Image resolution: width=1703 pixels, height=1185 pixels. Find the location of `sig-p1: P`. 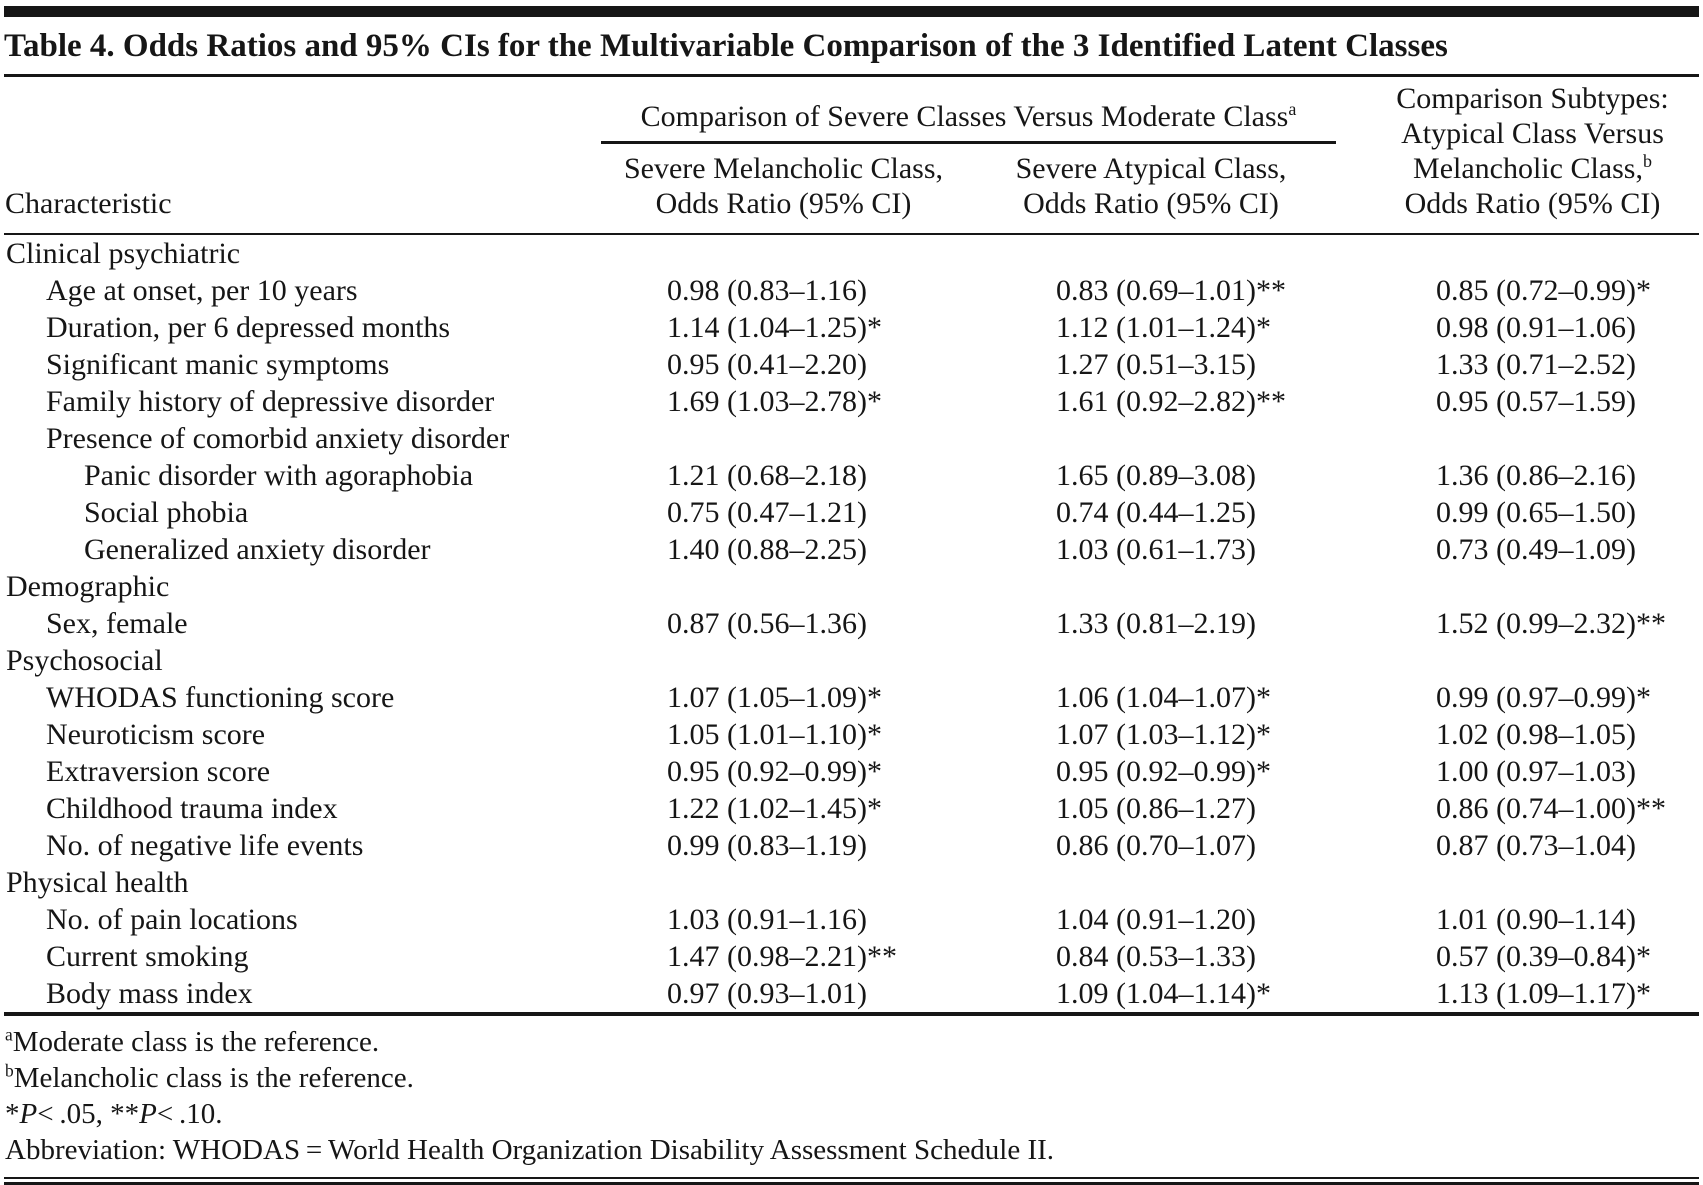

sig-p1: P is located at coordinates (28, 1114).